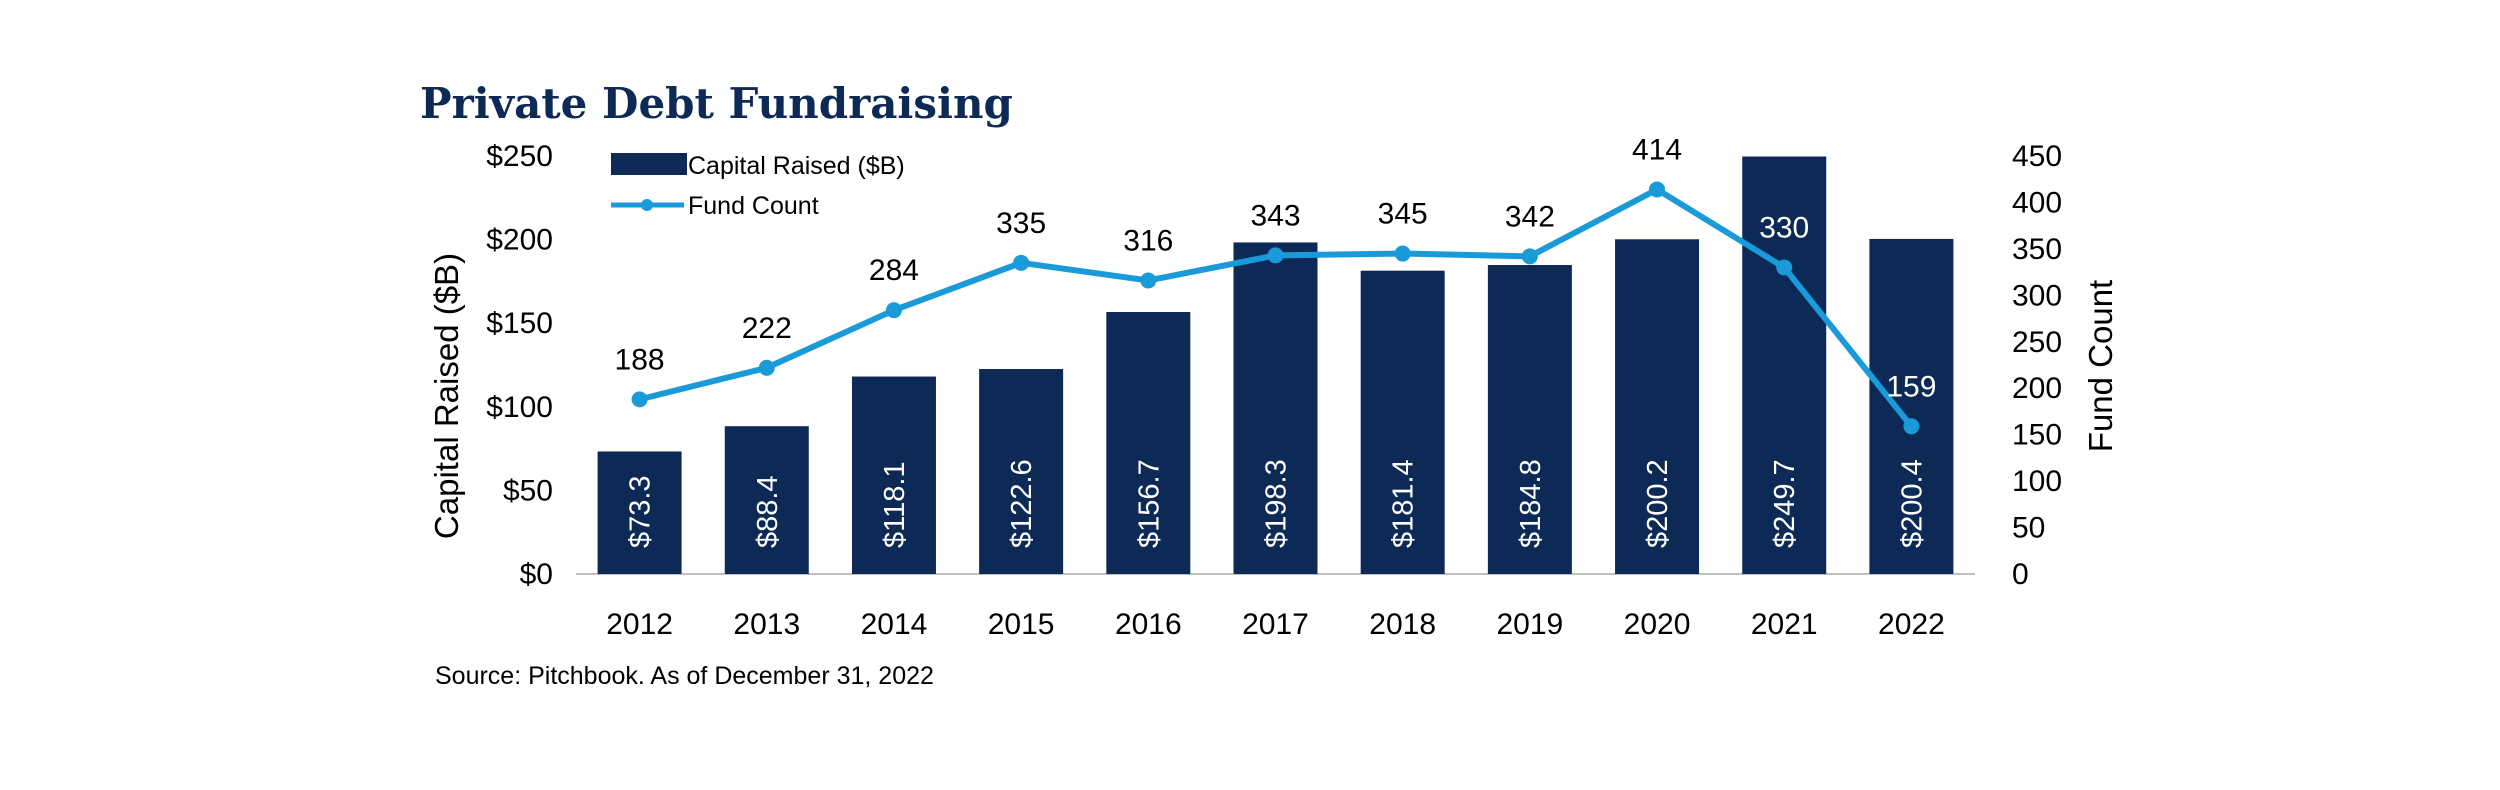 The width and height of the screenshot is (2500, 790). I want to click on y-tick-label: $50, so click(528, 490).